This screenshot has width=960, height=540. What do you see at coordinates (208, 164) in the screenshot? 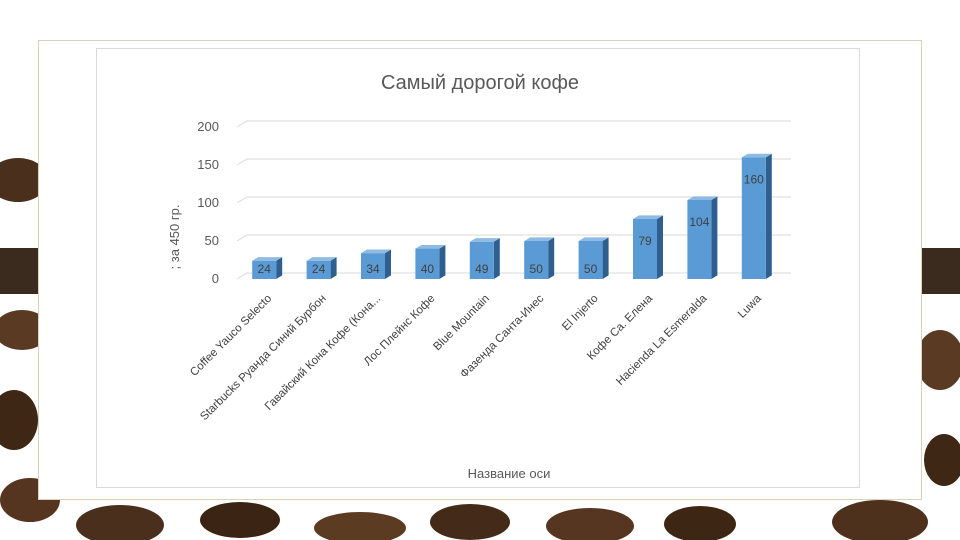
I see `y-tick-label: 150` at bounding box center [208, 164].